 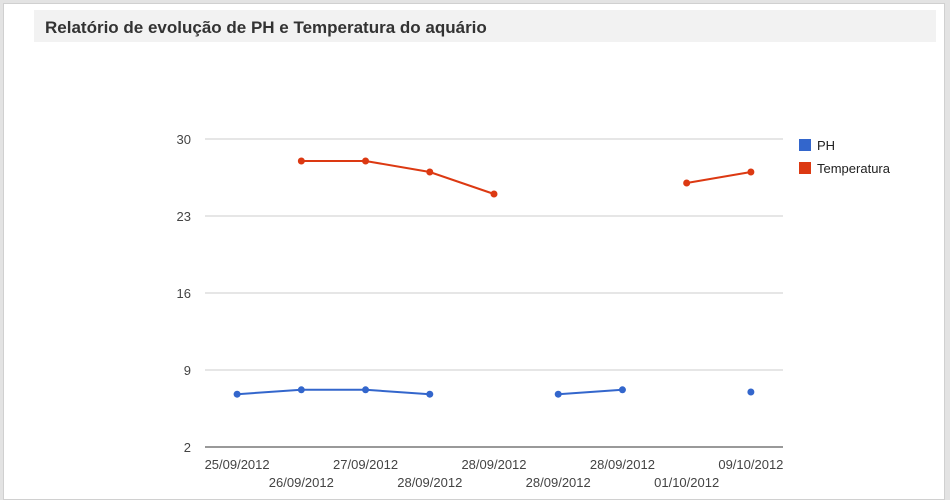 I want to click on x-tick-label: 25/09/2012, so click(x=237, y=464).